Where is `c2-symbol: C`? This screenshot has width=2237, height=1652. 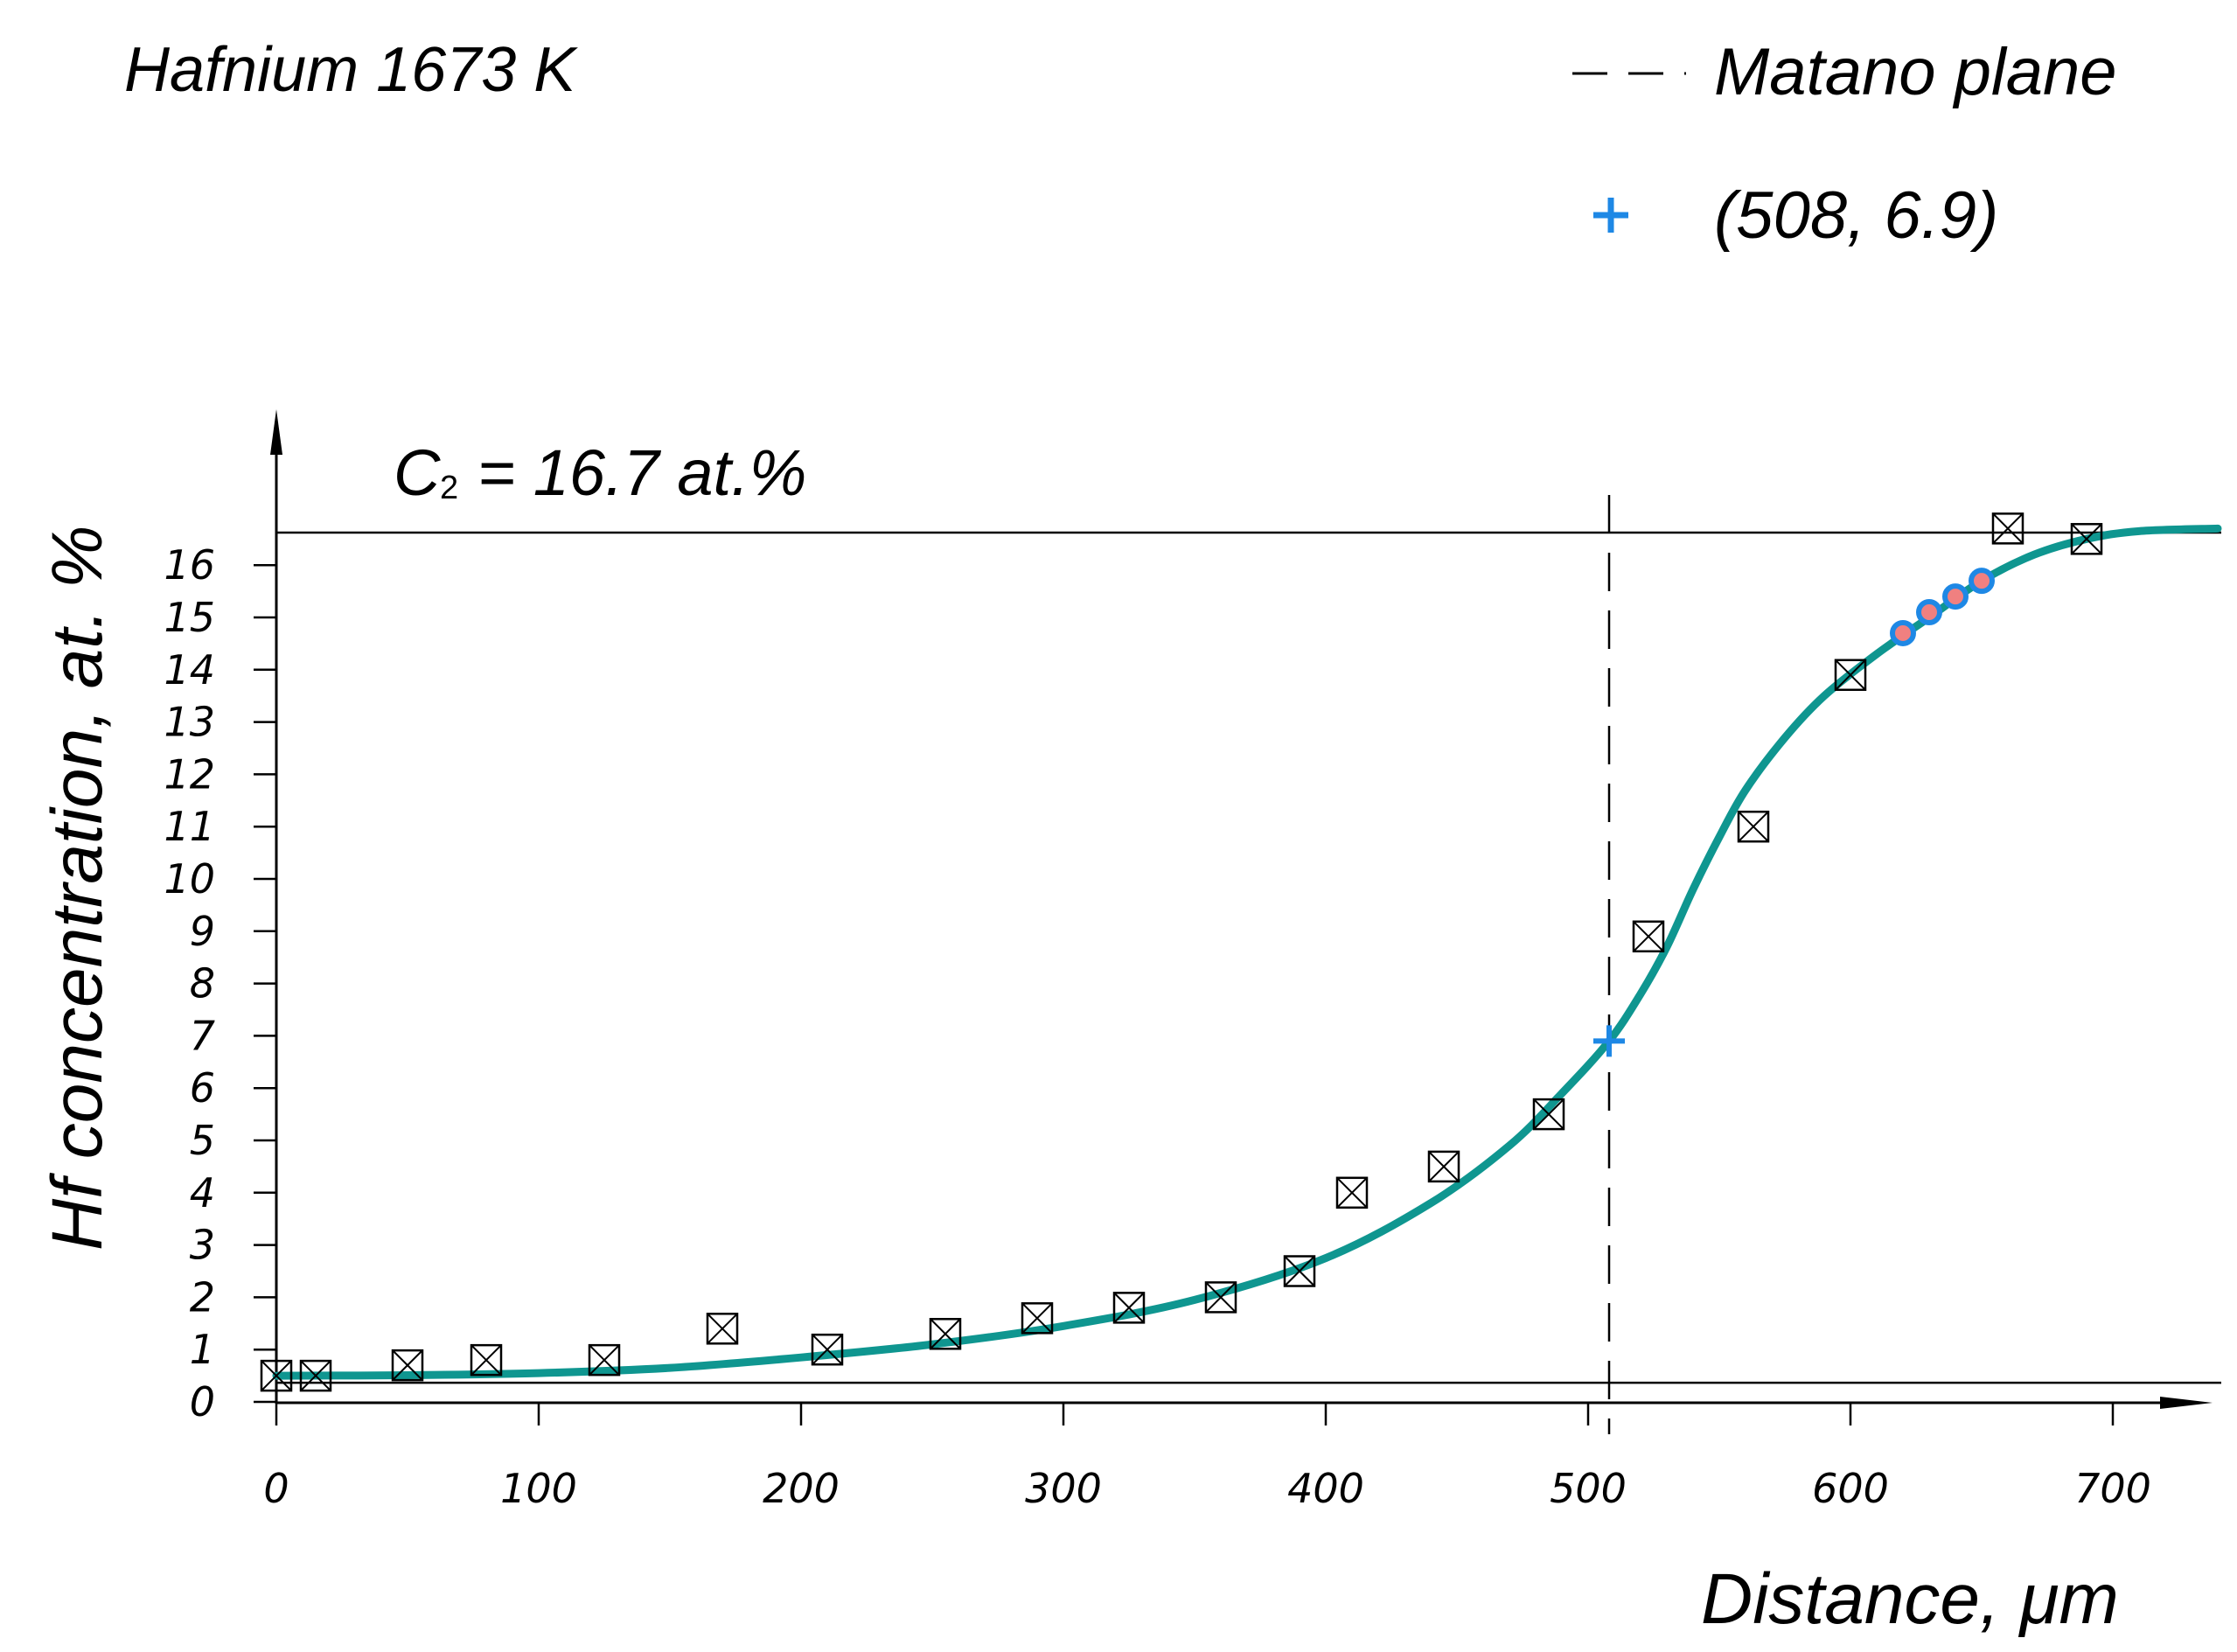
c2-symbol: C is located at coordinates (418, 472).